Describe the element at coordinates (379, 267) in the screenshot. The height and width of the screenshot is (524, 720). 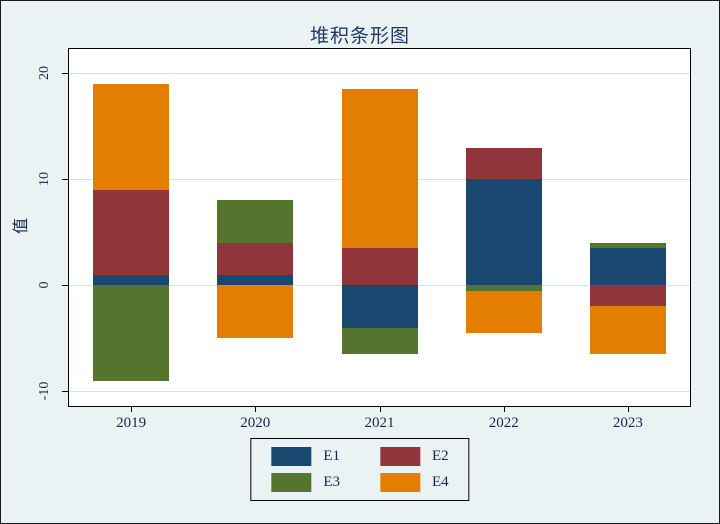
I see `bar-segment-E2-2021` at that location.